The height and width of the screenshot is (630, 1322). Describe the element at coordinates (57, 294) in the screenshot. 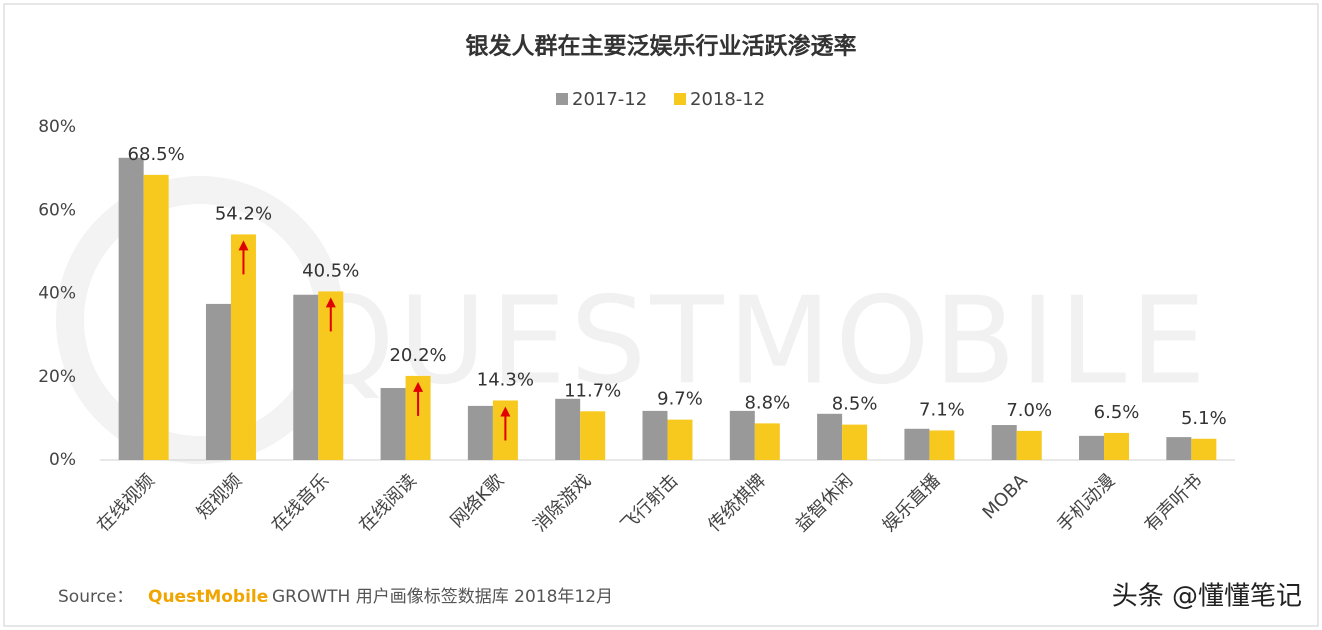

I see `y-tick-label: 40%` at that location.